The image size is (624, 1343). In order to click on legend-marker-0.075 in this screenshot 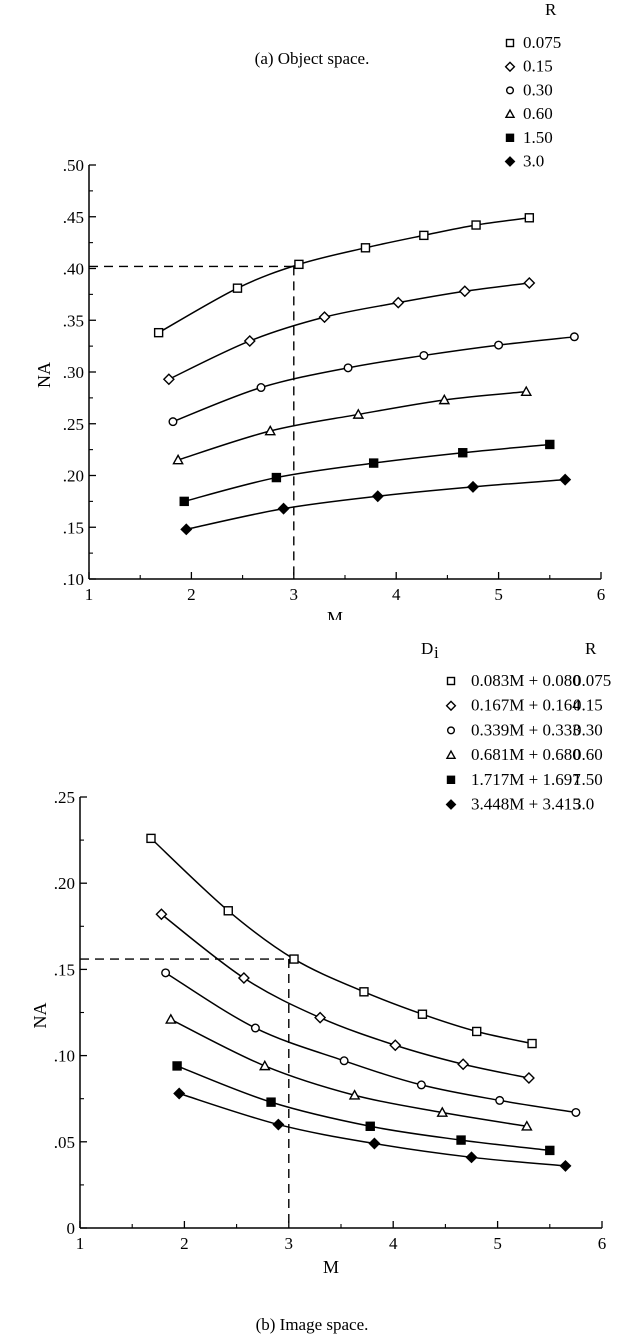, I will do `click(510, 43)`.